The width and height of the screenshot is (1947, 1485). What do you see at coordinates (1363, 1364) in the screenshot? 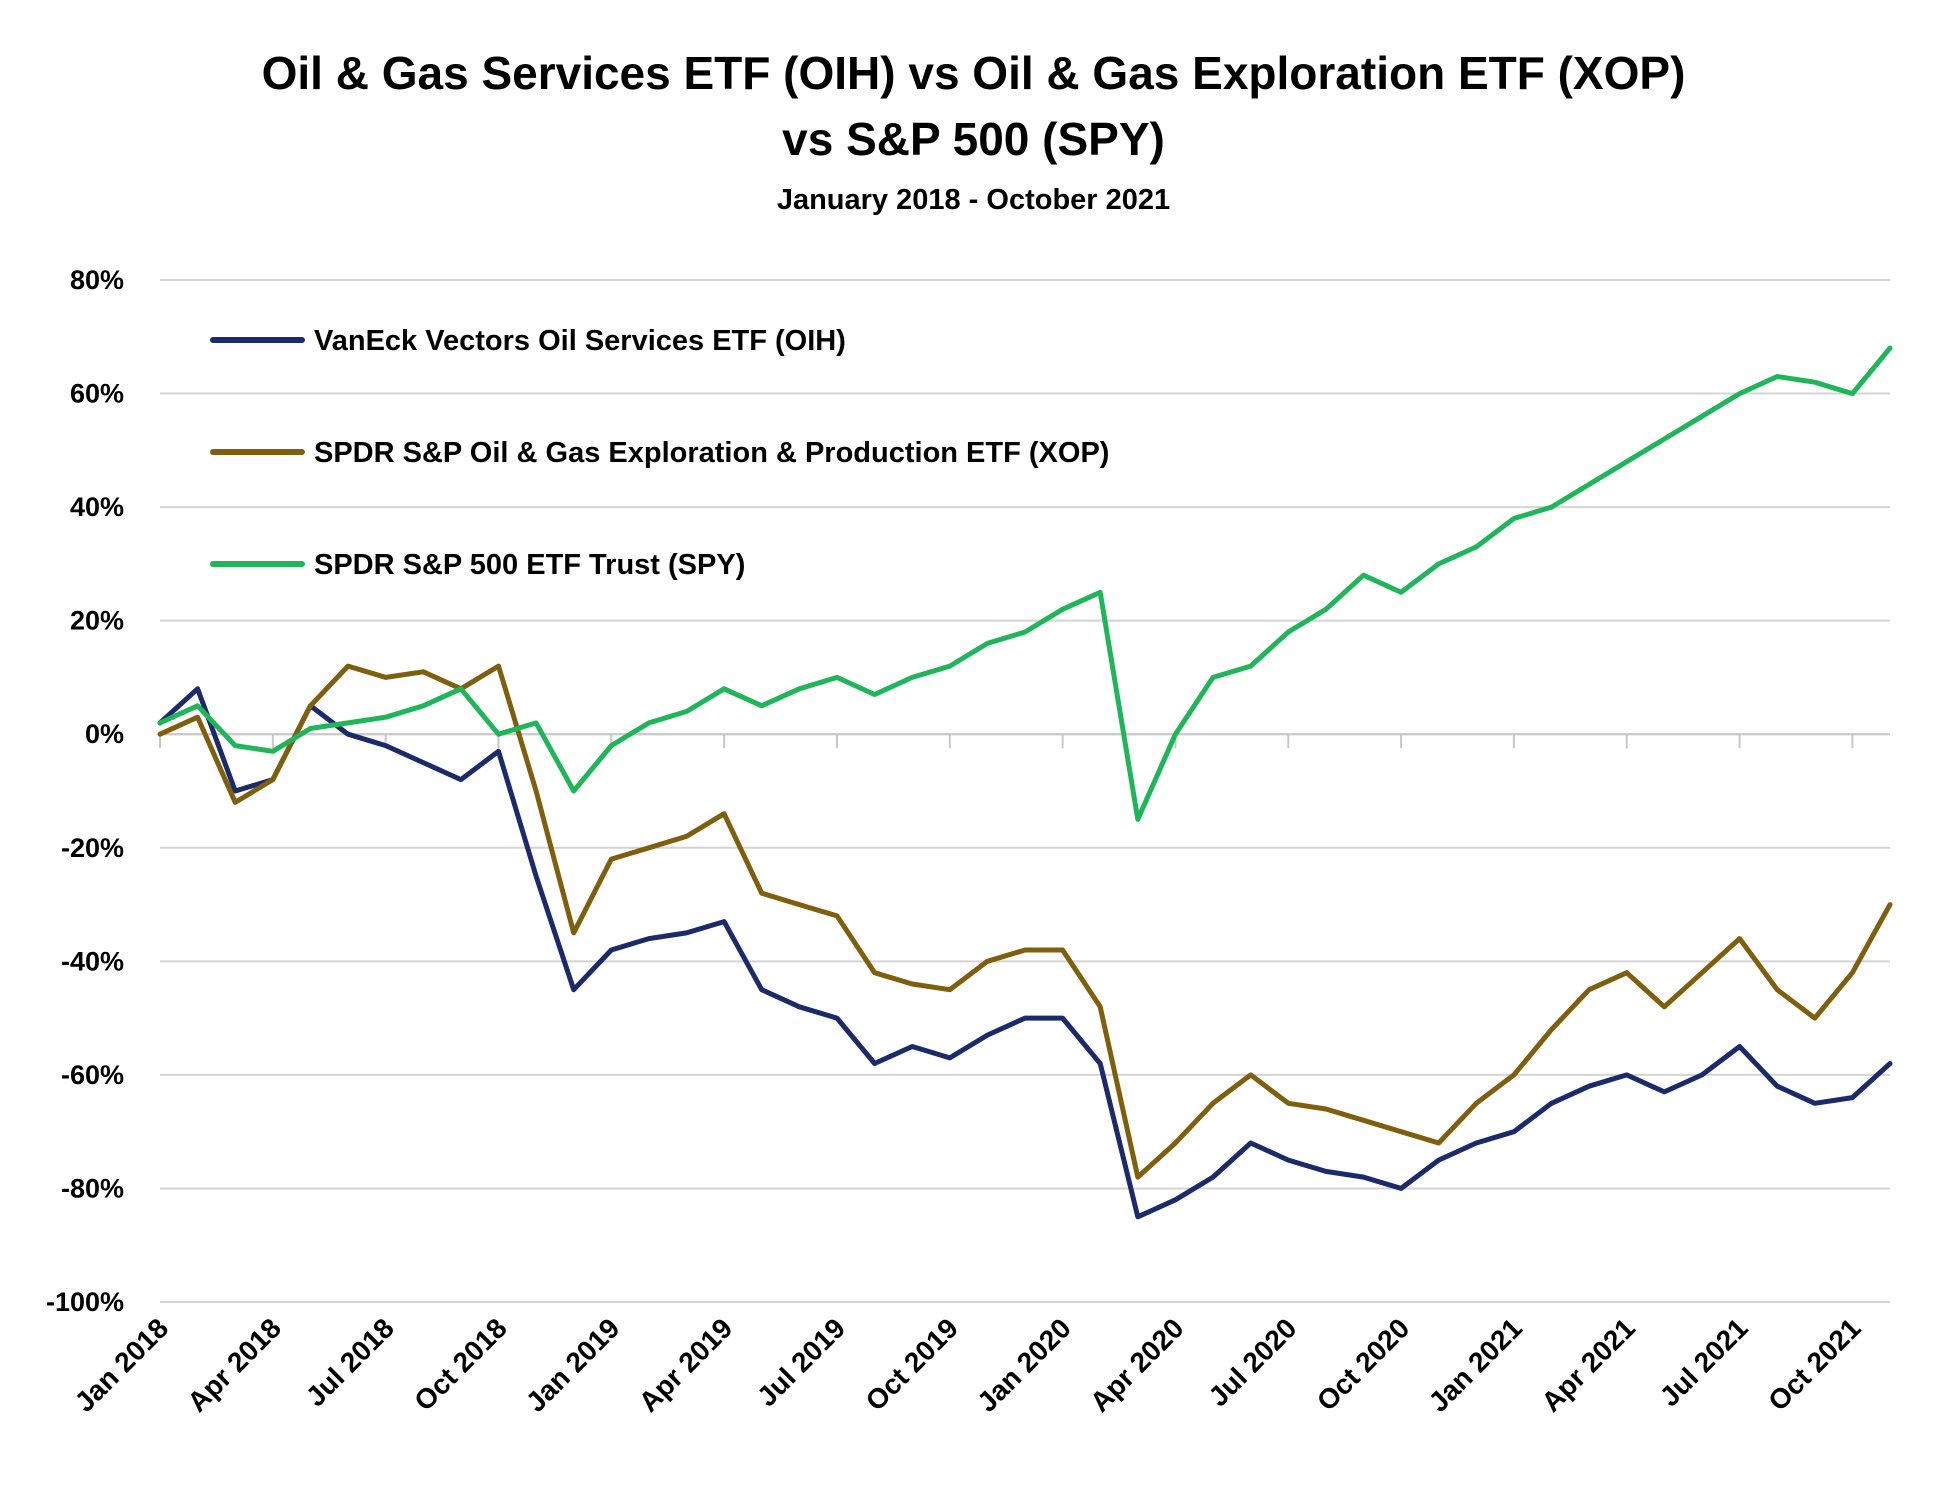
I see `x-tick-label: Oct 2020` at bounding box center [1363, 1364].